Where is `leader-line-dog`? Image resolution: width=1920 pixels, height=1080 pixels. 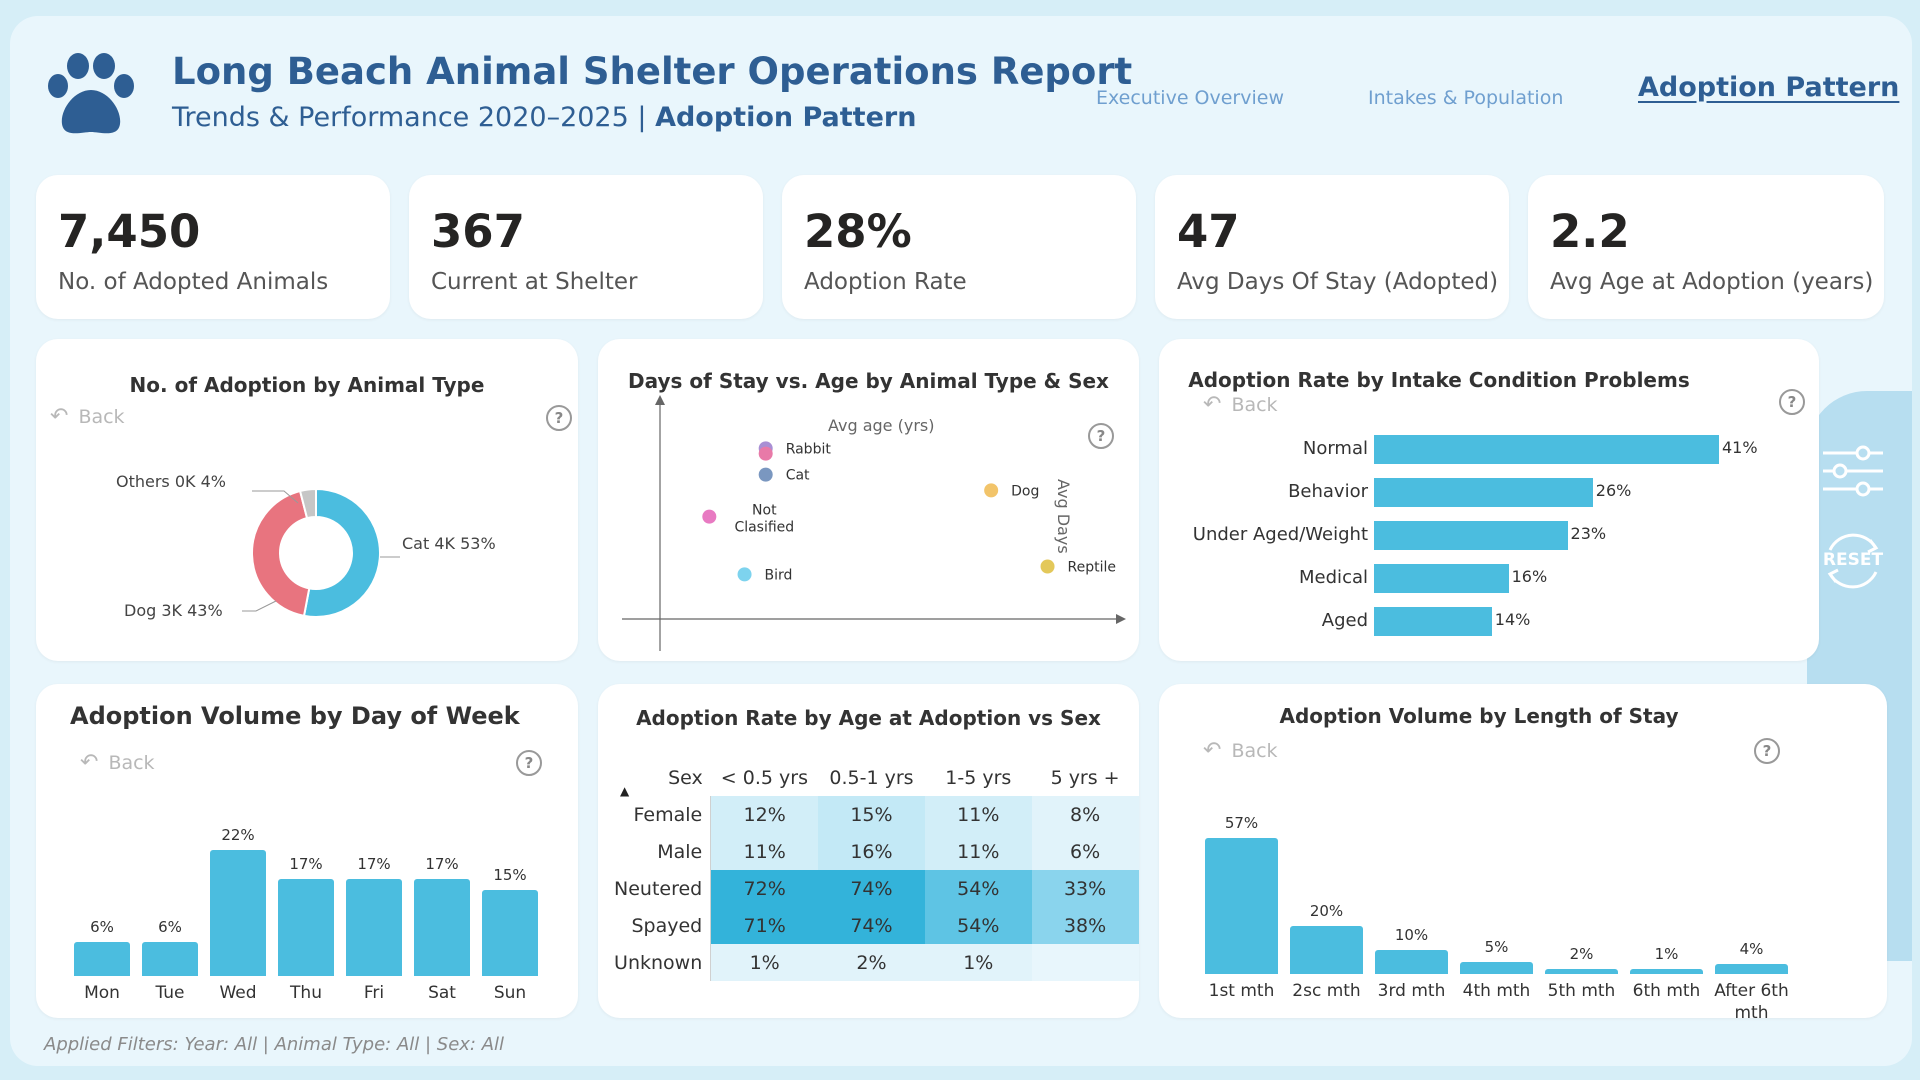 leader-line-dog is located at coordinates (259, 606).